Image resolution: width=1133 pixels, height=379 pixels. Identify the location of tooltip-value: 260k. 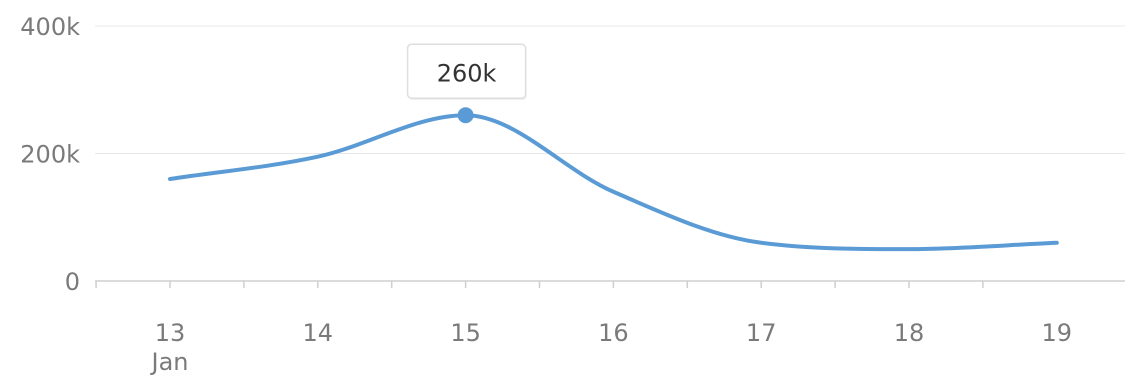
(467, 73).